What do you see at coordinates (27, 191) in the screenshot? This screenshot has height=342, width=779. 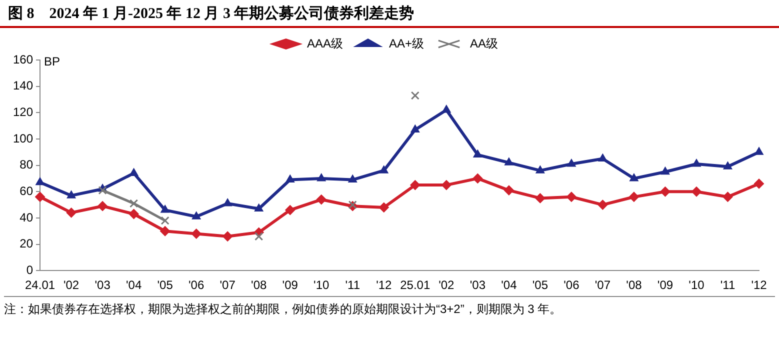 I see `y-tick-label: 60` at bounding box center [27, 191].